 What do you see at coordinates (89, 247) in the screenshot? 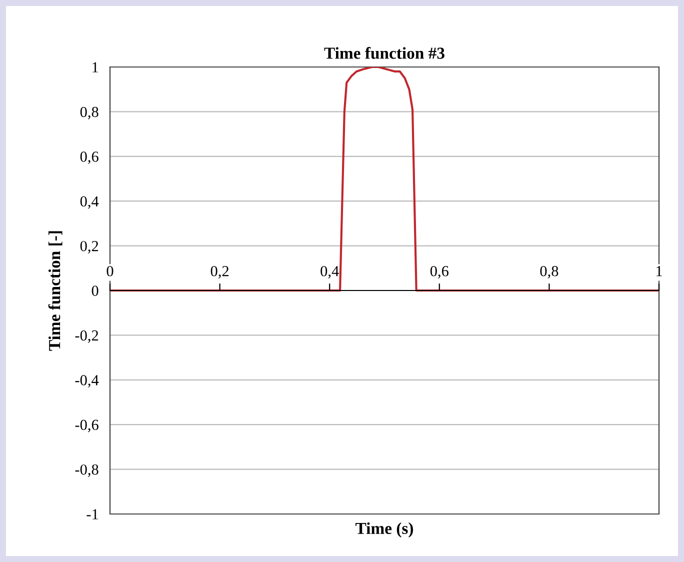
I see `y-tick-label: 0,2` at bounding box center [89, 247].